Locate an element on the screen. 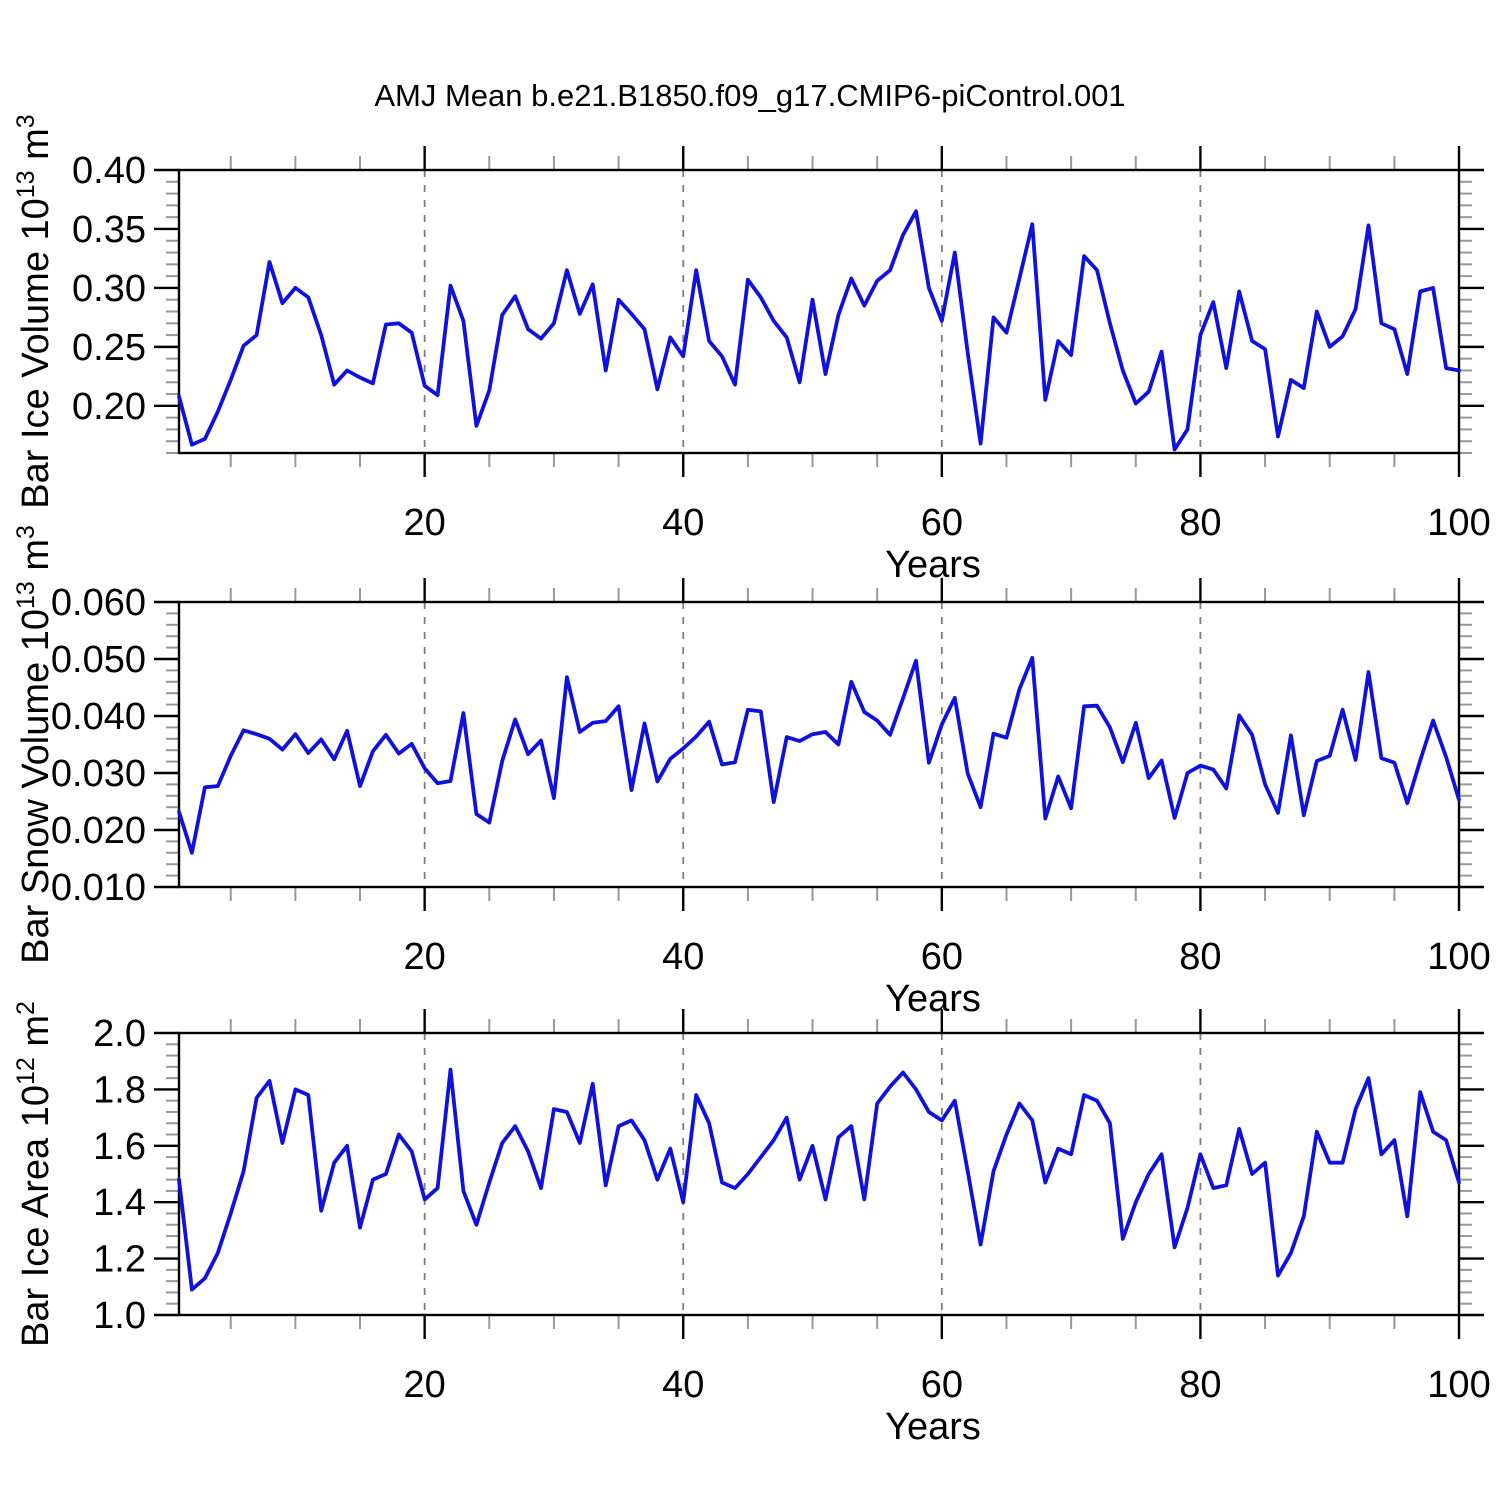 The image size is (1500, 1500). svg-text: 0.35 is located at coordinates (109, 230).